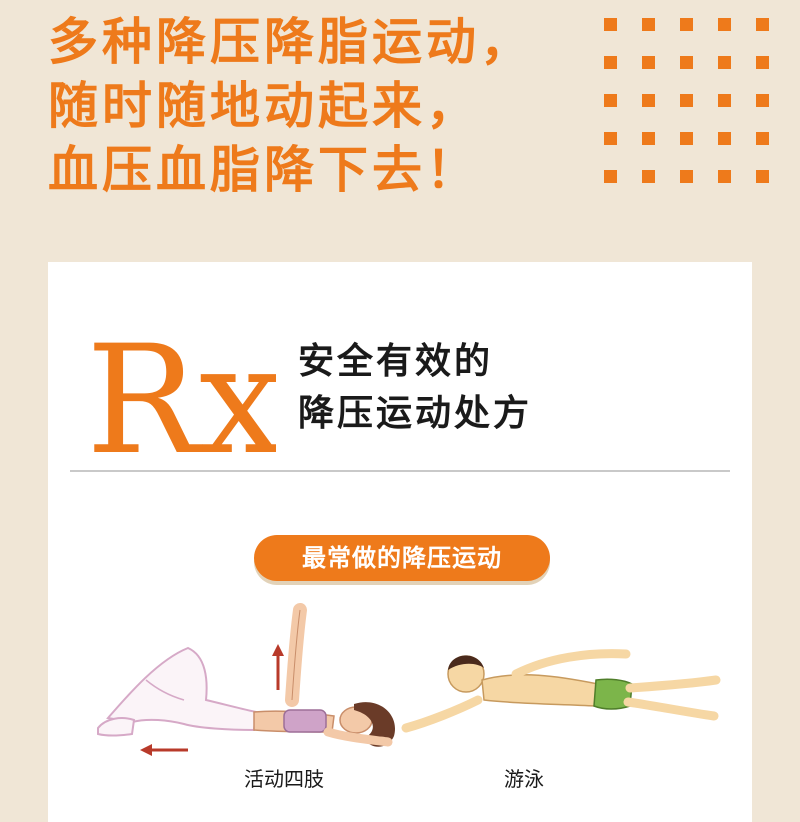  I want to click on headline-line-2: 随时随地动起来，, so click(264, 106).